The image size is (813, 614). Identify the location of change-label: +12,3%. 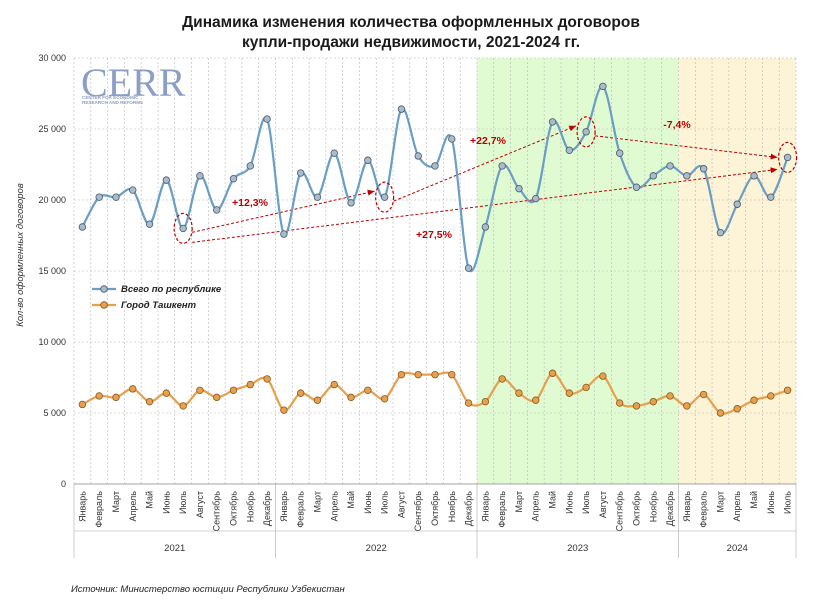
(250, 203).